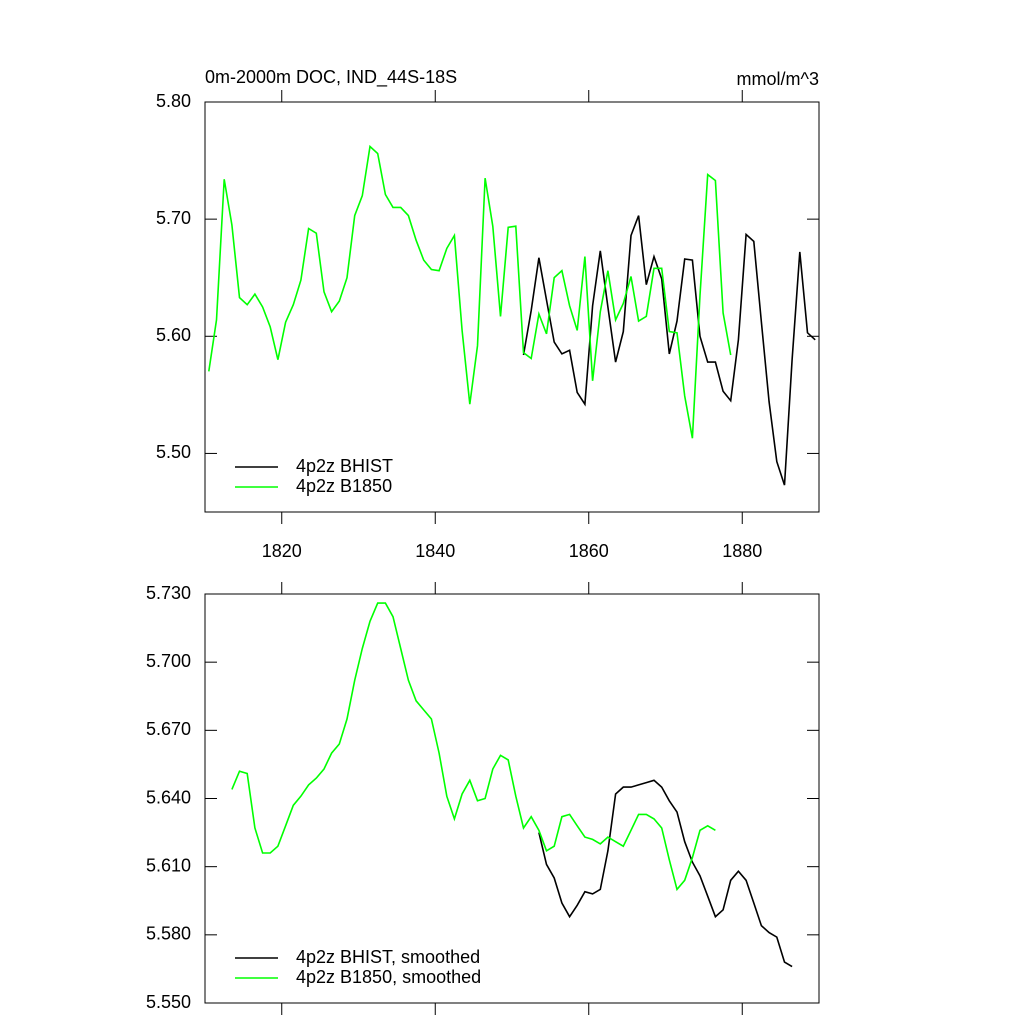 This screenshot has height=1024, width=1024. Describe the element at coordinates (388, 957) in the screenshot. I see `legend-label: 4p2z BHIST, smoothed` at that location.